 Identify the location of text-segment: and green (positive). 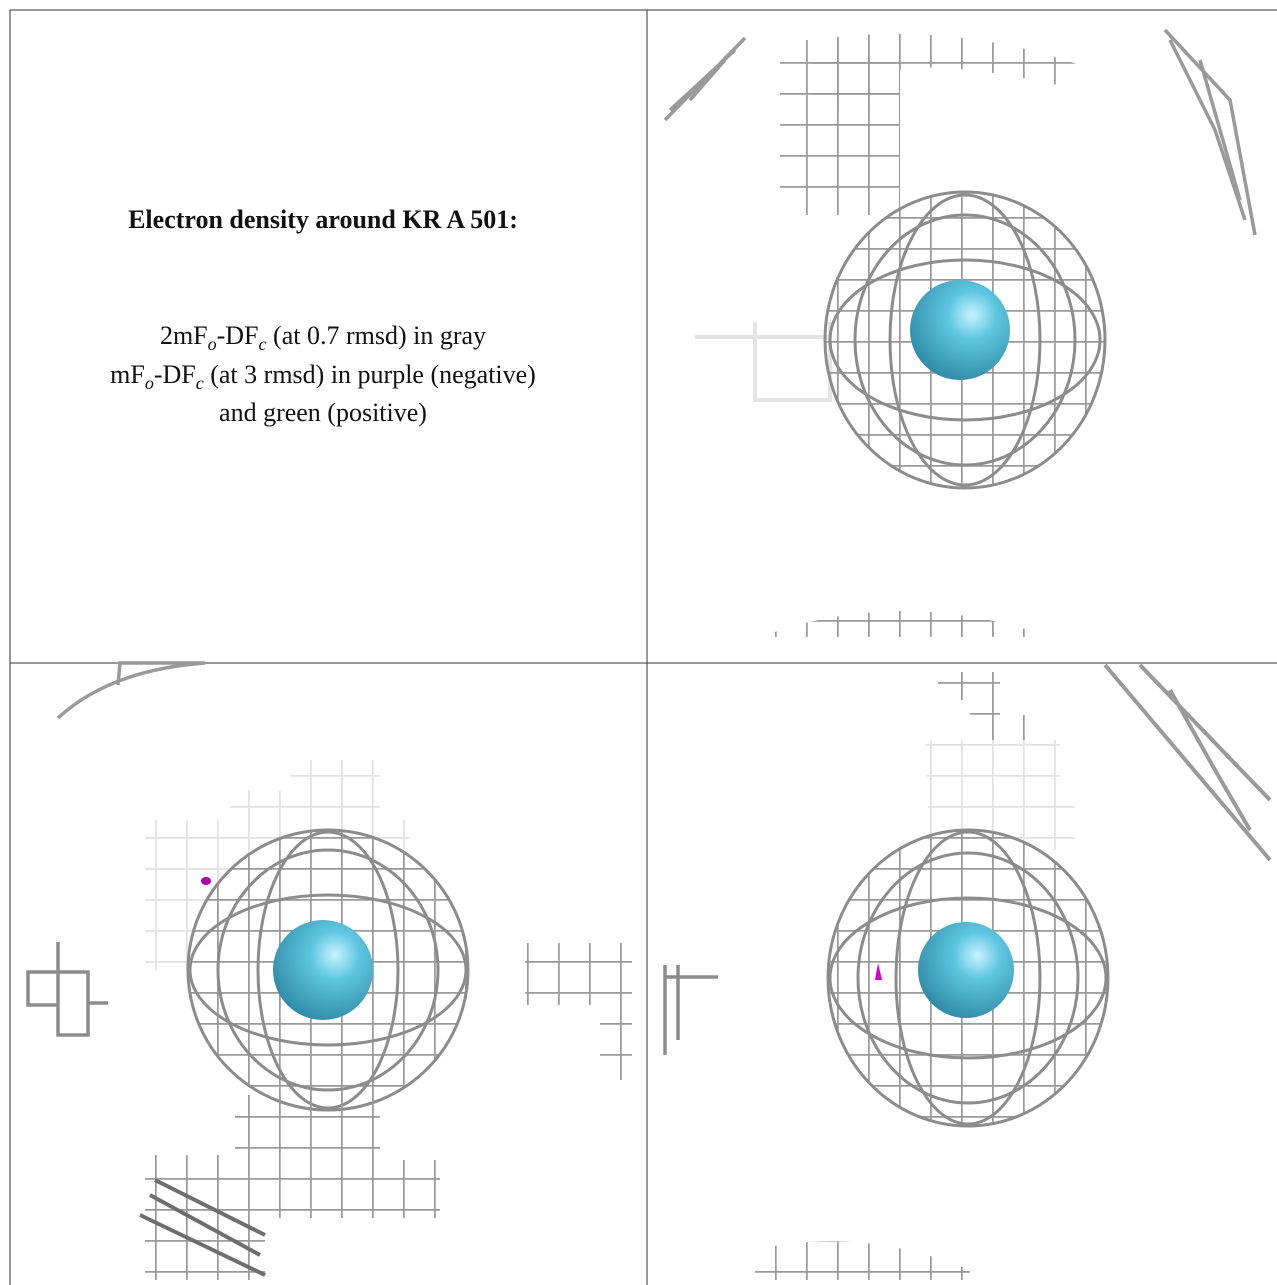
(323, 412).